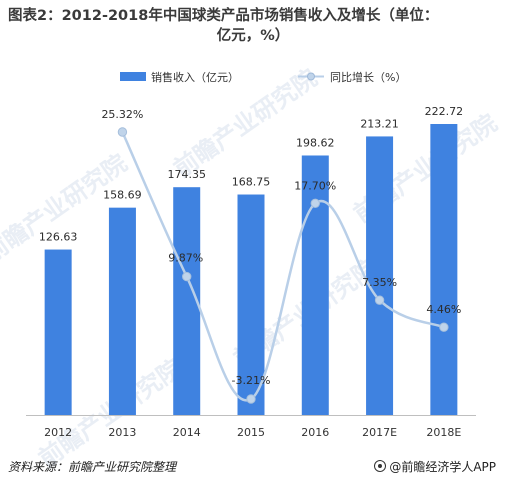 This screenshot has width=505, height=484. Describe the element at coordinates (379, 432) in the screenshot. I see `x-tick-label: 2017E` at that location.